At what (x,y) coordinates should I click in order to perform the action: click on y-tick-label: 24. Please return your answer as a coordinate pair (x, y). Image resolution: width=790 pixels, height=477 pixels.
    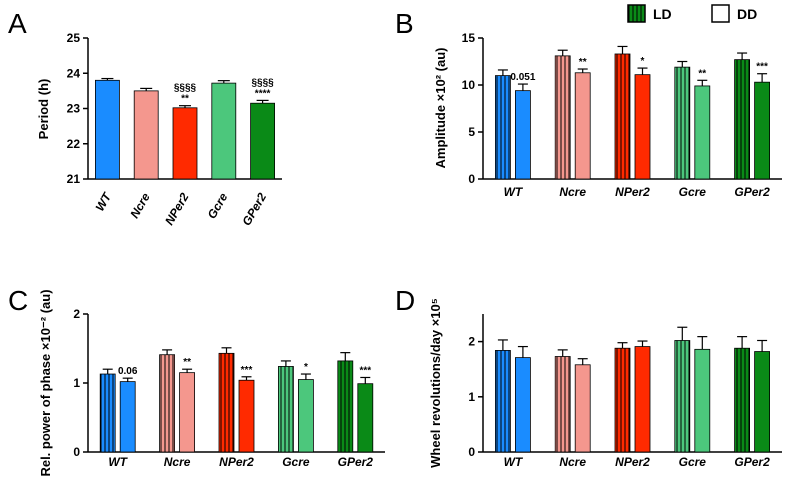
    Looking at the image, I should click on (74, 73).